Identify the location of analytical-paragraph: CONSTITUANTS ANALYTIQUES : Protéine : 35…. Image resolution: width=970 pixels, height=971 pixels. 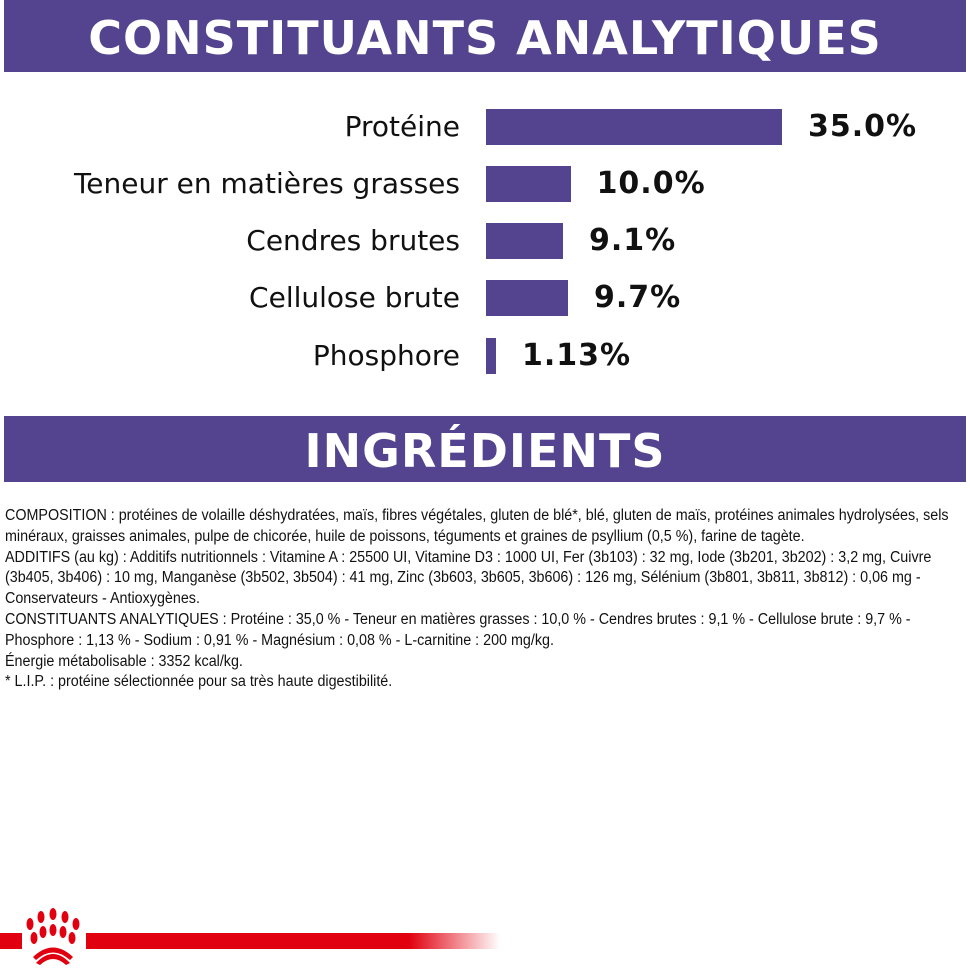
(458, 629).